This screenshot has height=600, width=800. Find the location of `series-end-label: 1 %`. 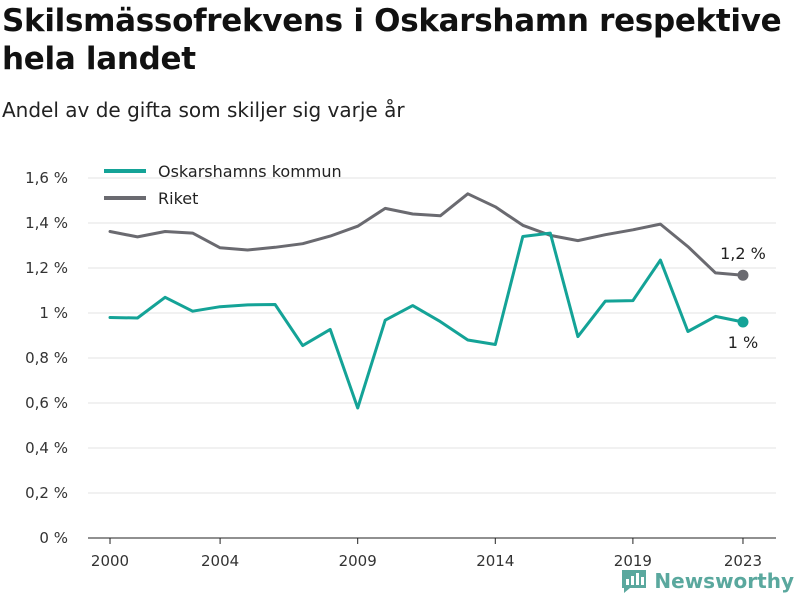

series-end-label: 1 % is located at coordinates (743, 342).